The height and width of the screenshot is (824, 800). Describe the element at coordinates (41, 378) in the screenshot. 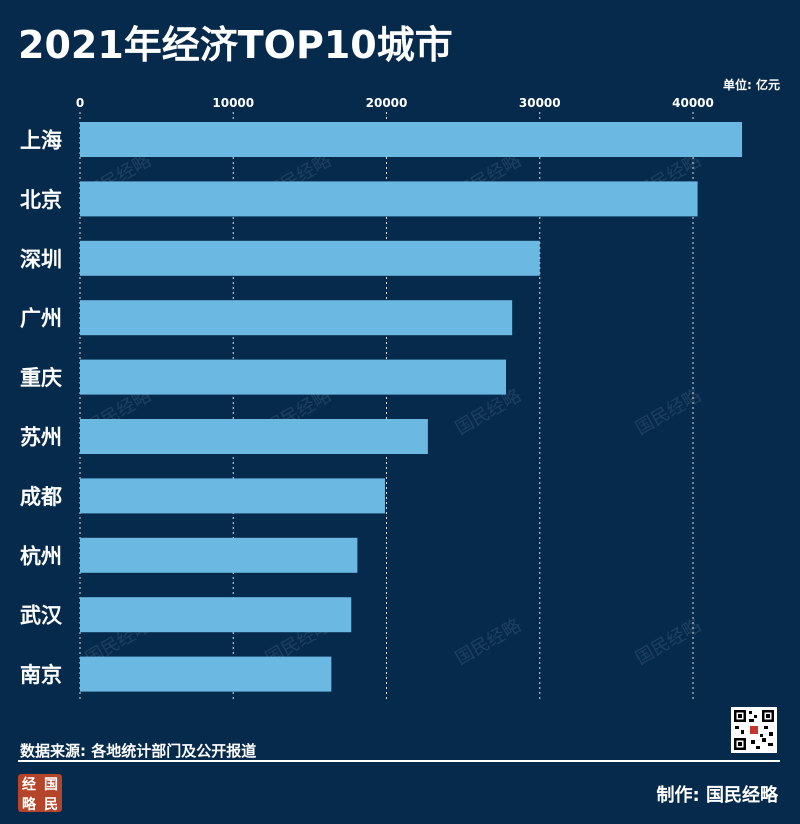

I see `category-label: 重庆` at that location.